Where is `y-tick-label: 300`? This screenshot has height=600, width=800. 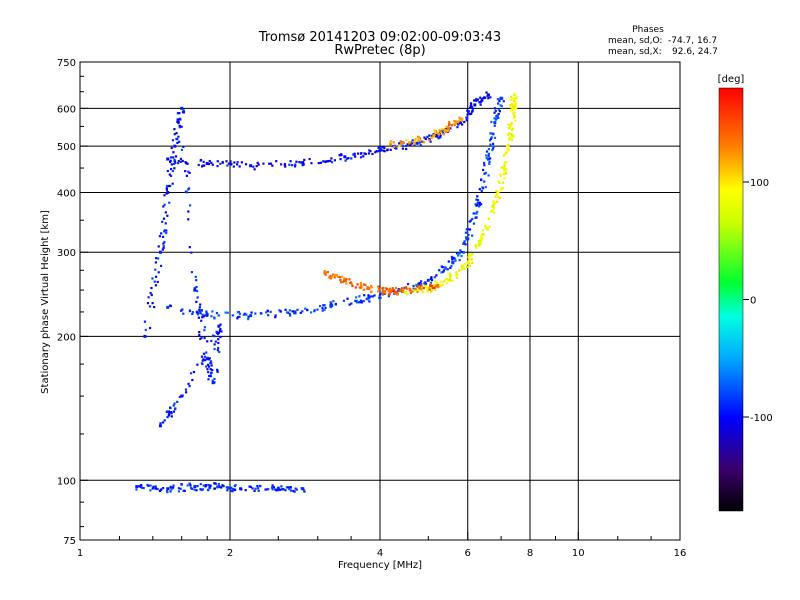
y-tick-label: 300 is located at coordinates (66, 253).